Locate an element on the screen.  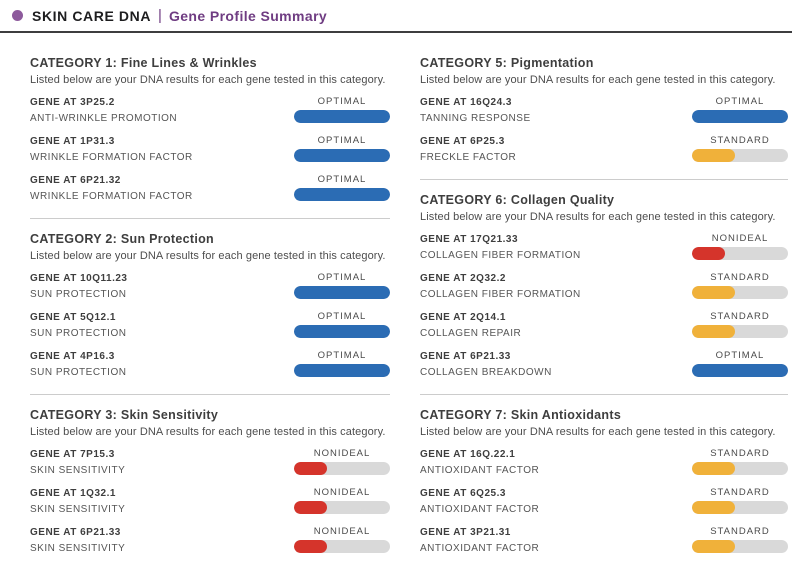
gene-trait: TANNING RESPONSE is located at coordinates (475, 118).